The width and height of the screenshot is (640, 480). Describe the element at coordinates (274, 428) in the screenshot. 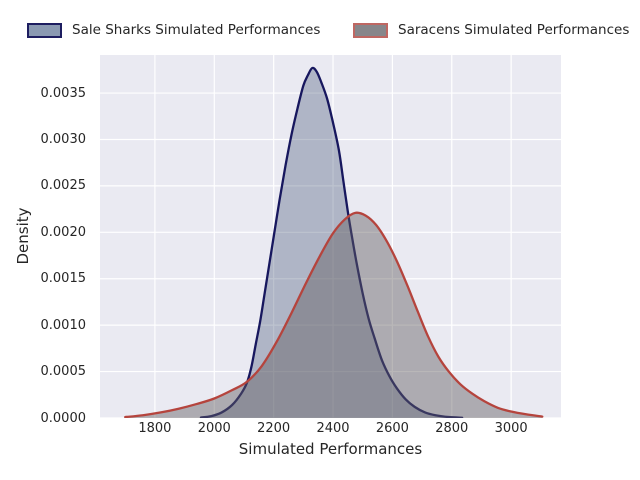

I see `x-tick-label: 2200` at that location.